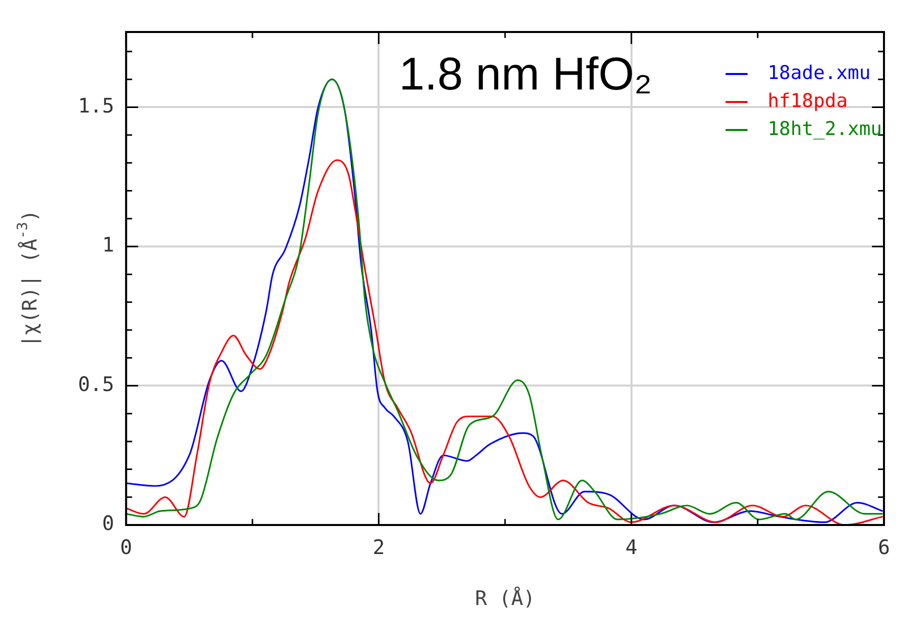 The height and width of the screenshot is (631, 902). Describe the element at coordinates (96, 105) in the screenshot. I see `y-tick-label: 1.5` at that location.